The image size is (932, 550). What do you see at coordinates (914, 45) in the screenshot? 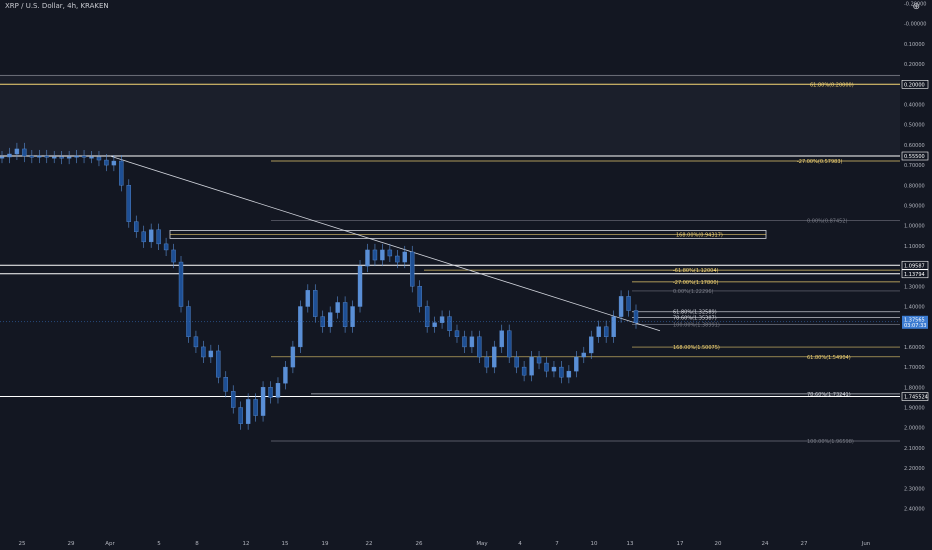
I see `y-tick-label: 0.10000` at bounding box center [914, 45].